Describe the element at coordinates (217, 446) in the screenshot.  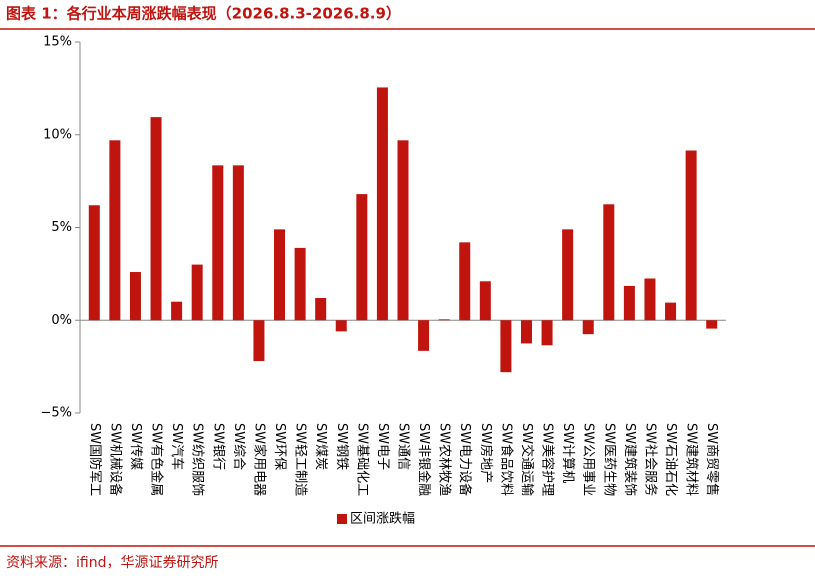
I see `x-tick-label: SW银行` at that location.